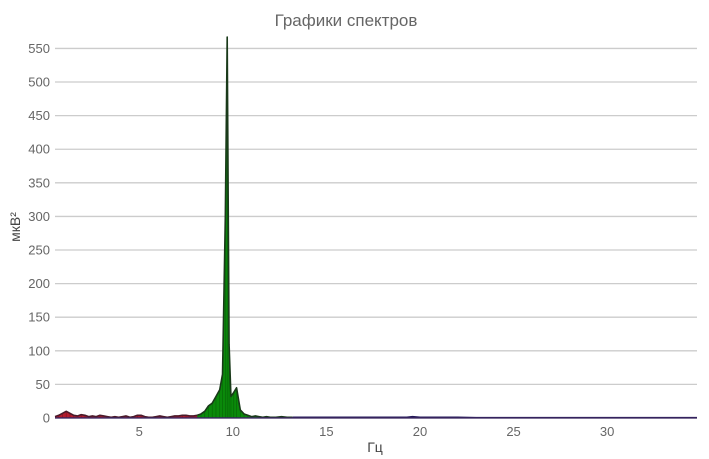  I want to click on y-tick-label: 250, so click(39, 250).